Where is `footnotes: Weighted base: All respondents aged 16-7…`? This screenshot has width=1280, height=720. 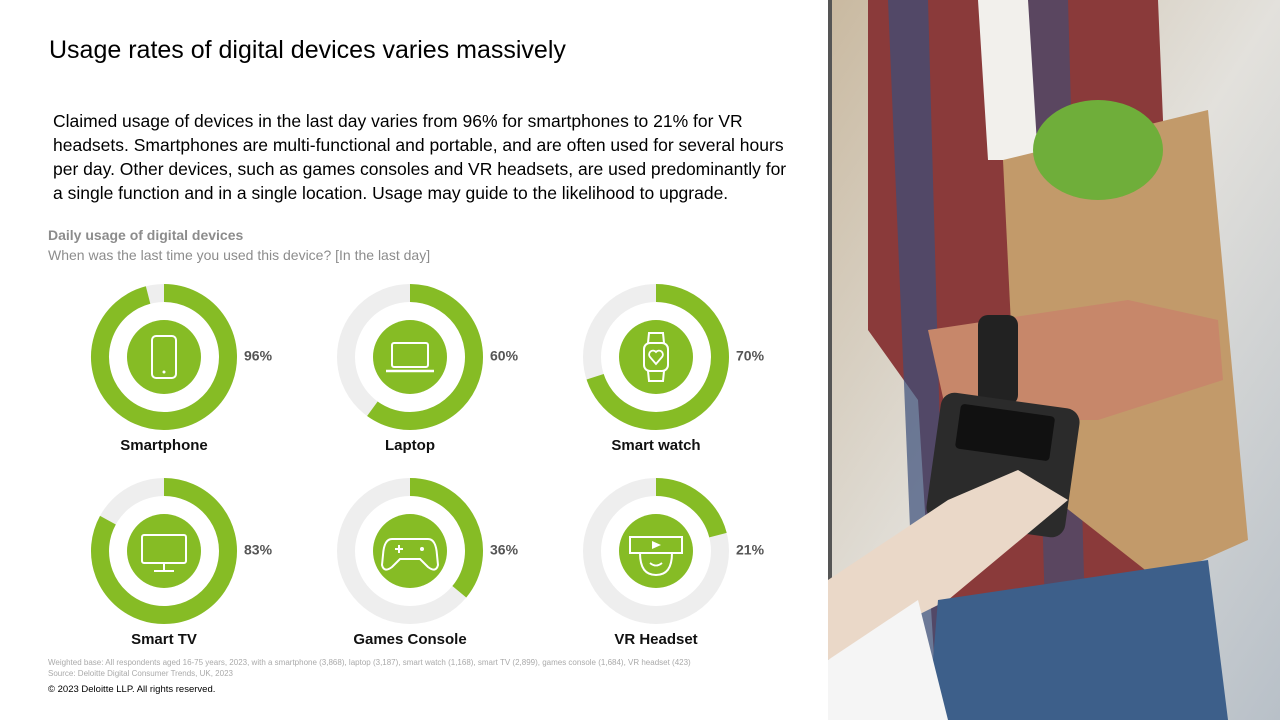
footnotes: Weighted base: All respondents aged 16-7… is located at coordinates (369, 668).